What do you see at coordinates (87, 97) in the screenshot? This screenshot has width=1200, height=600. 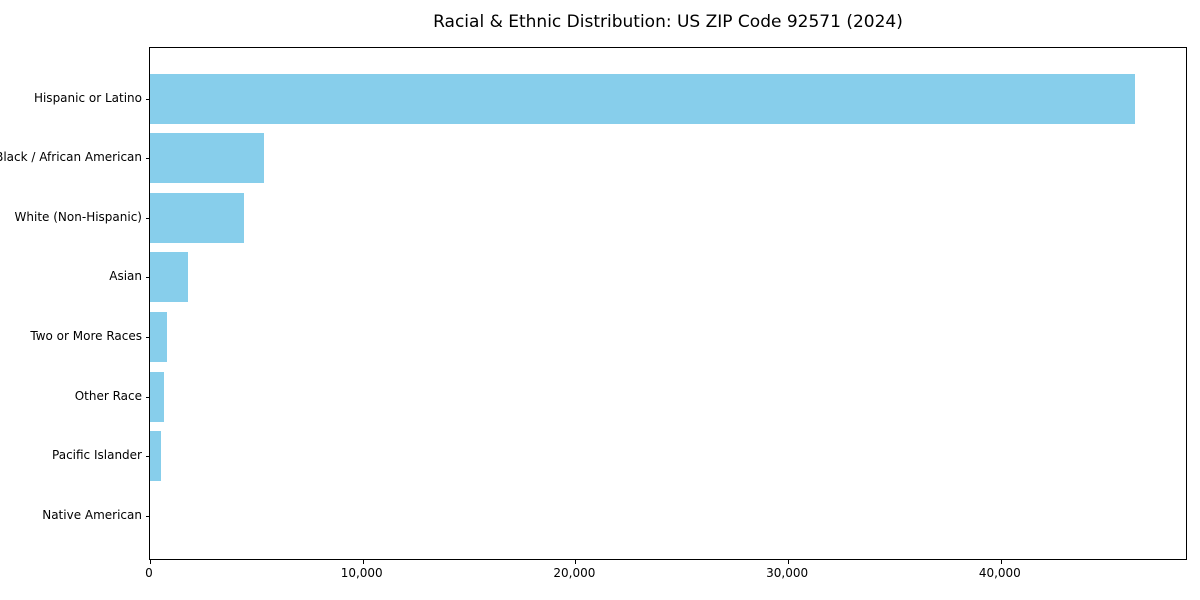 I see `category-label: Hispanic or Latino` at bounding box center [87, 97].